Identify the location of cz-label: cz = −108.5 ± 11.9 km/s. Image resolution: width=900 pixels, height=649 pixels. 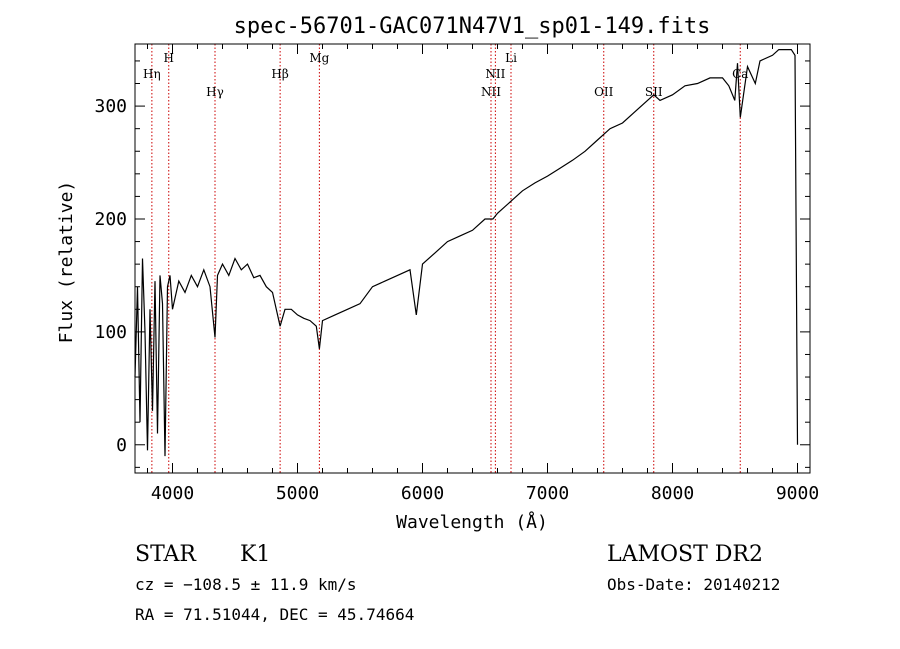
(246, 584).